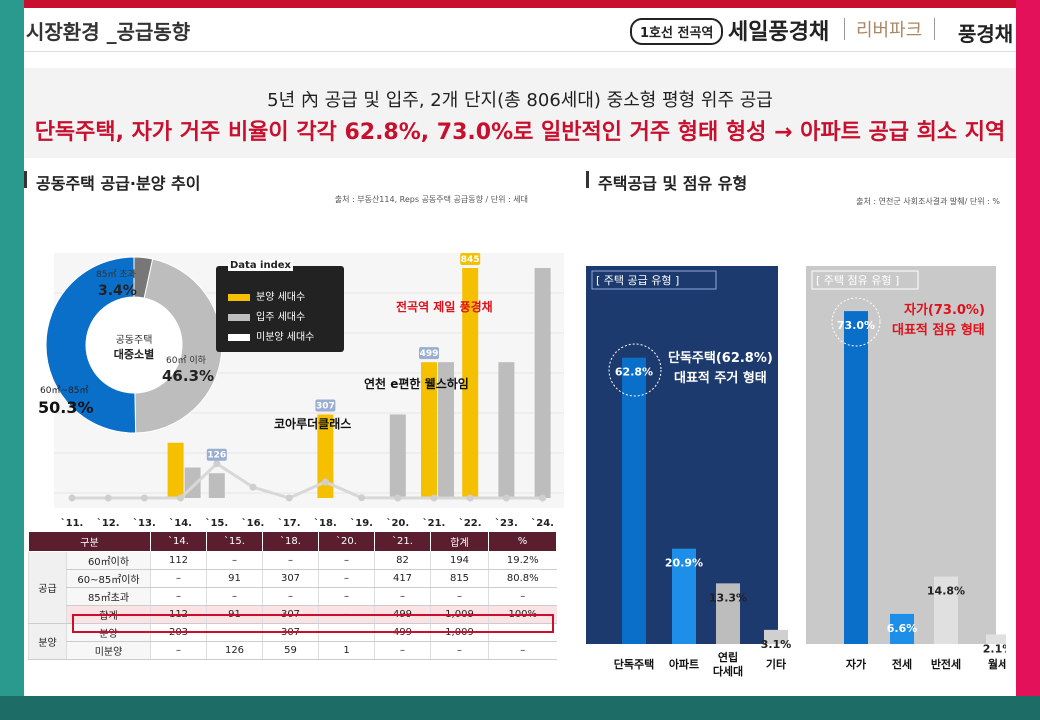 This screenshot has width=1040, height=720. I want to click on annotation-koa: 코아루더클래스, so click(312, 423).